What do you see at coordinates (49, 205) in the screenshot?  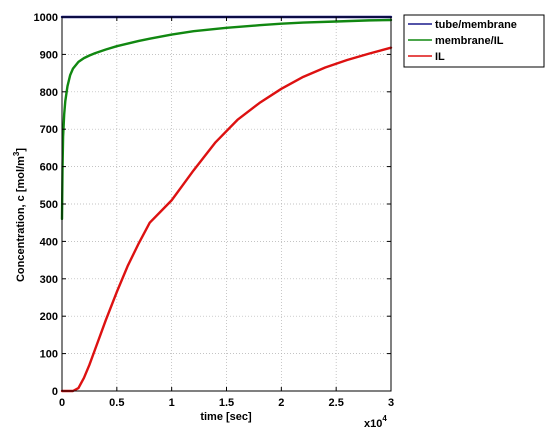 I see `y-tick-label: 500` at bounding box center [49, 205].